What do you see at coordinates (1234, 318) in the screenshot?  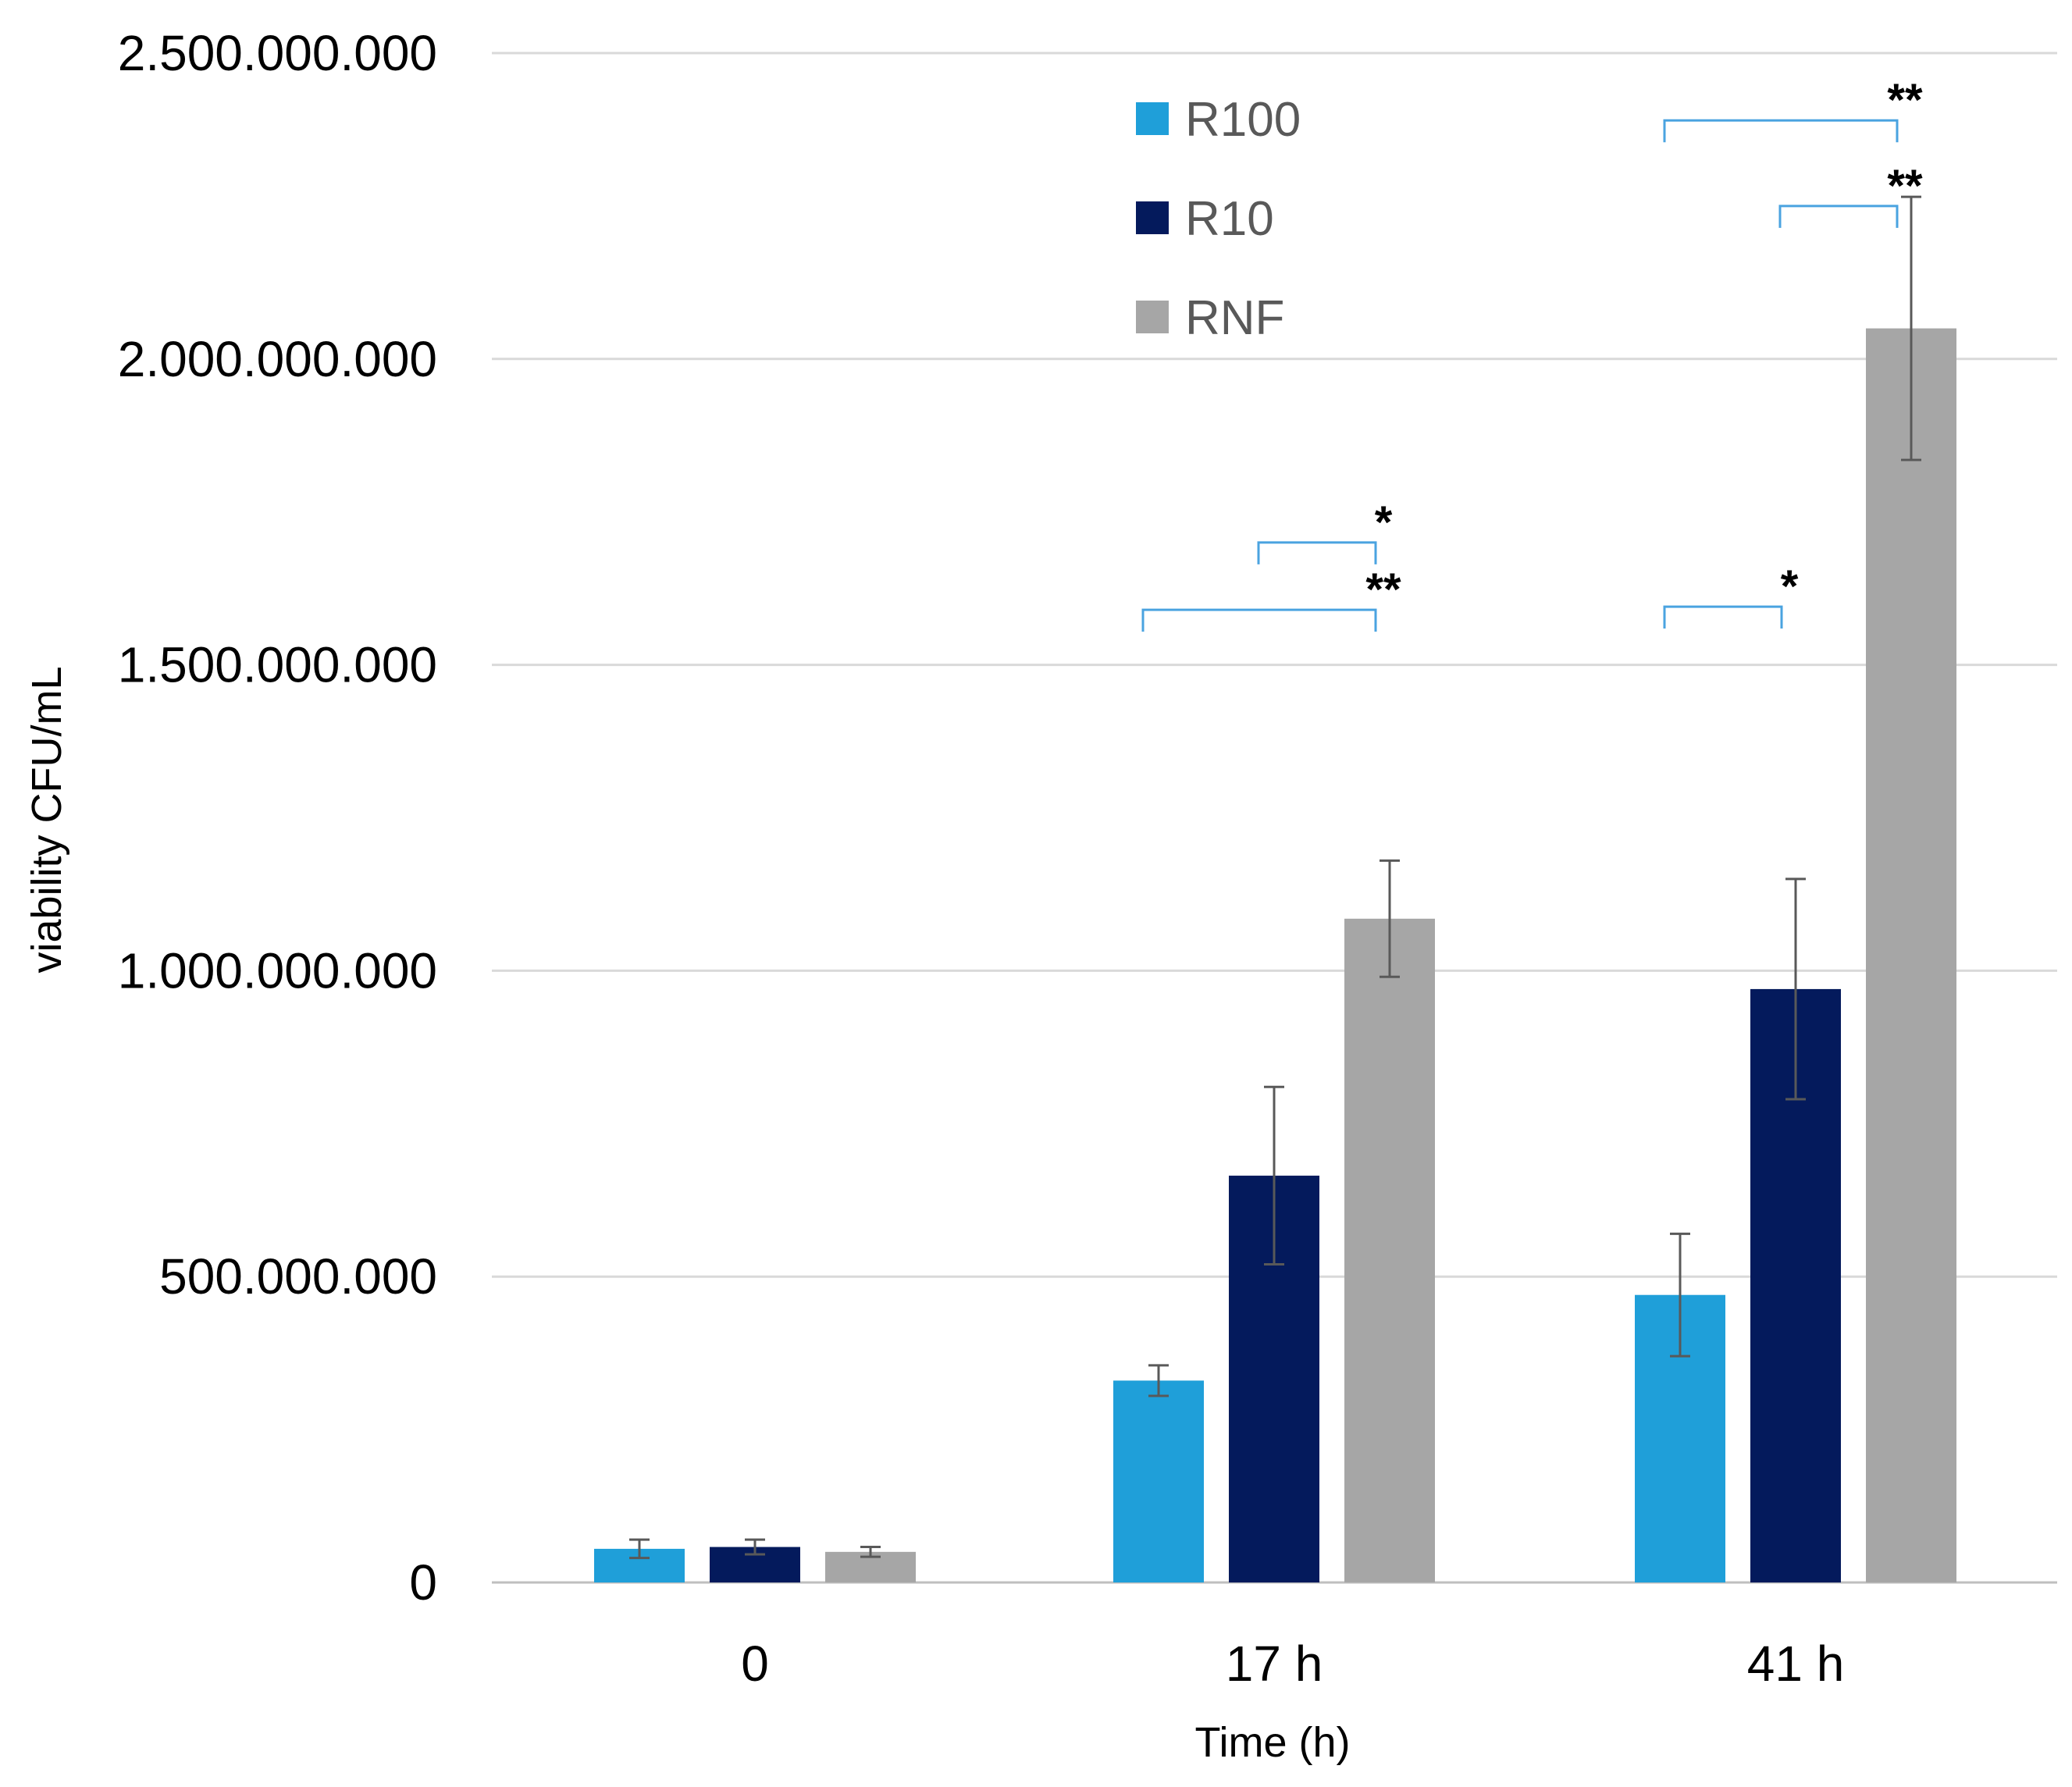 I see `legend-label: RNF` at bounding box center [1234, 318].